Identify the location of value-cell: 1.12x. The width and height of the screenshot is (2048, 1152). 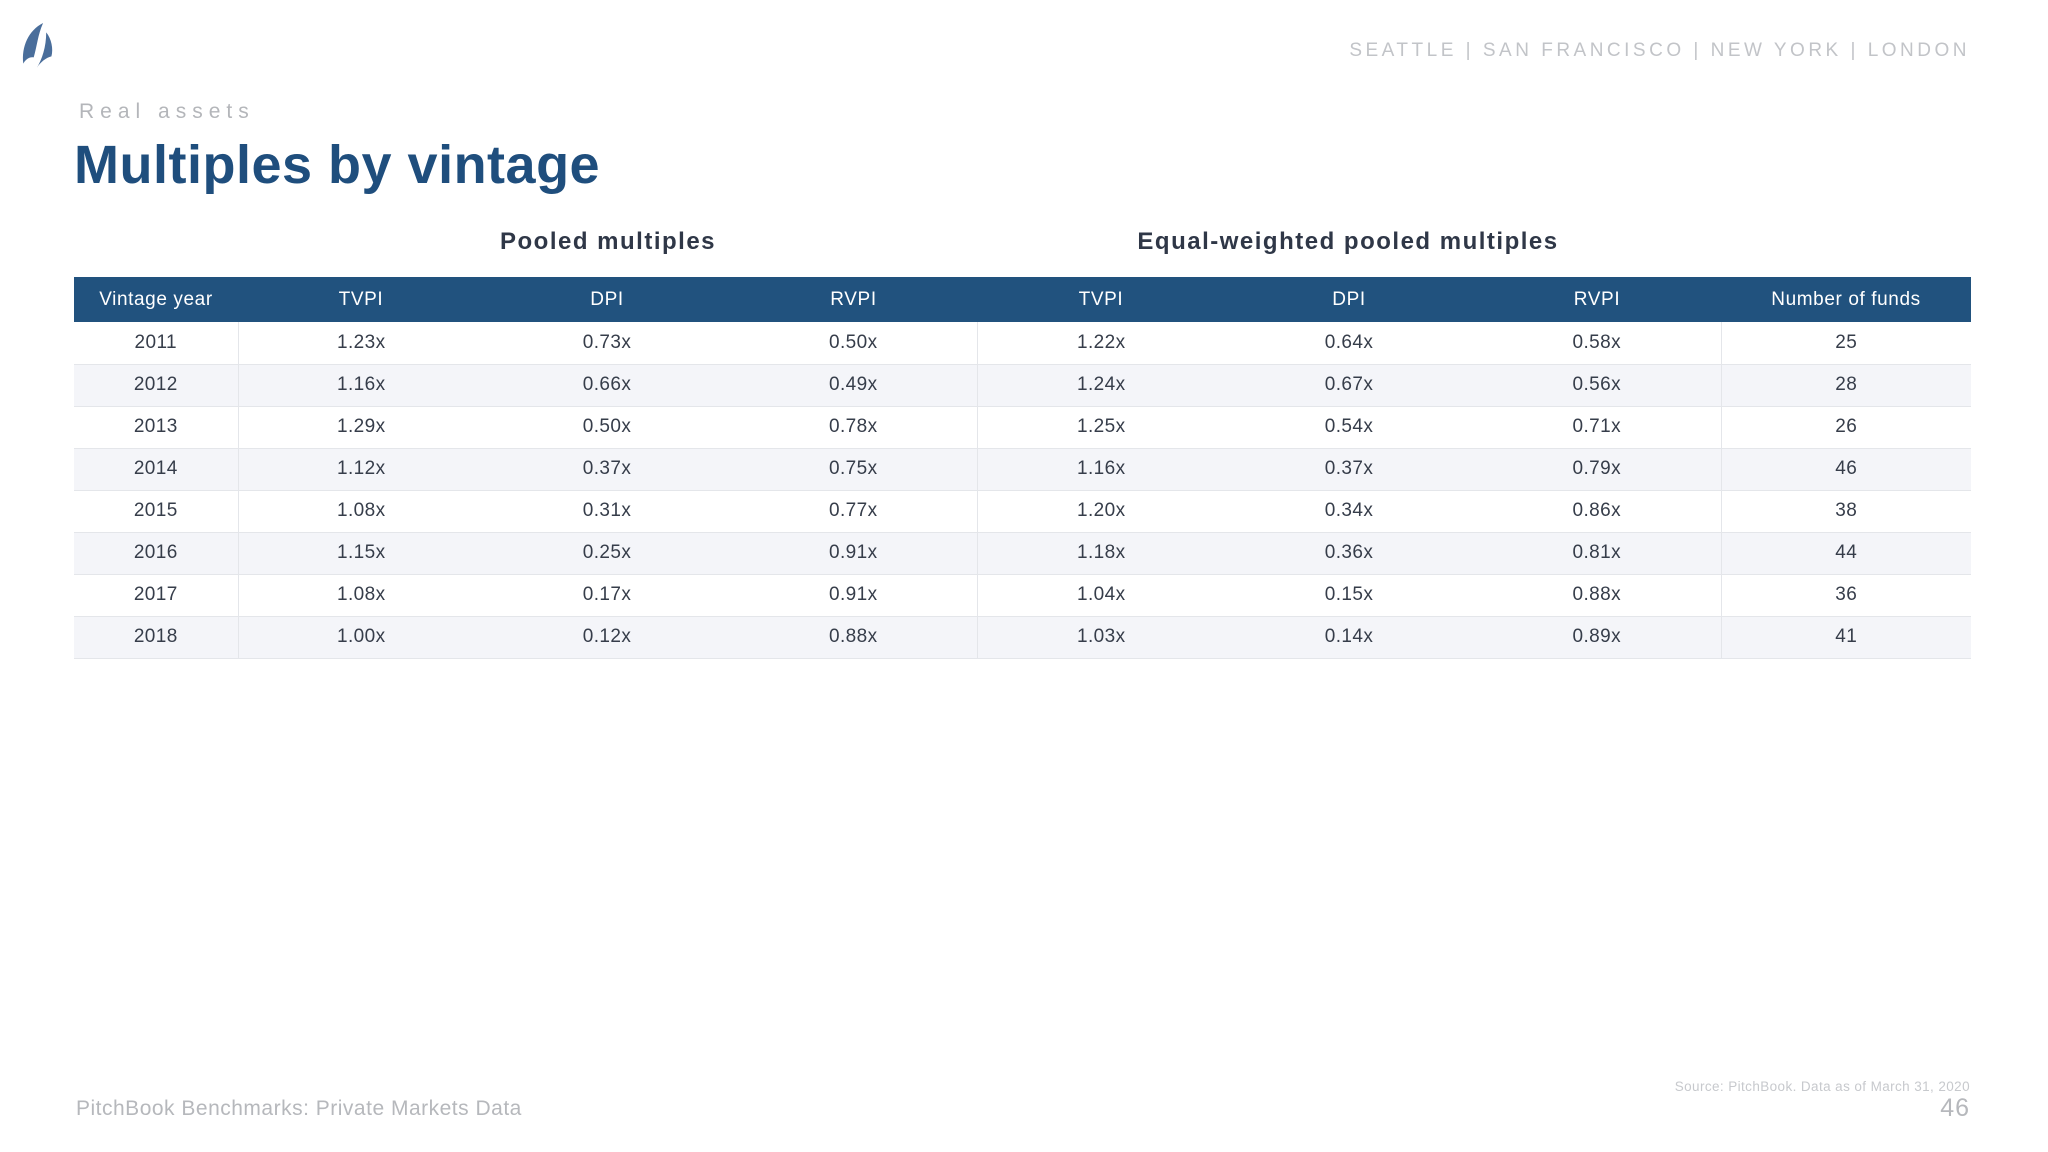
(360, 468).